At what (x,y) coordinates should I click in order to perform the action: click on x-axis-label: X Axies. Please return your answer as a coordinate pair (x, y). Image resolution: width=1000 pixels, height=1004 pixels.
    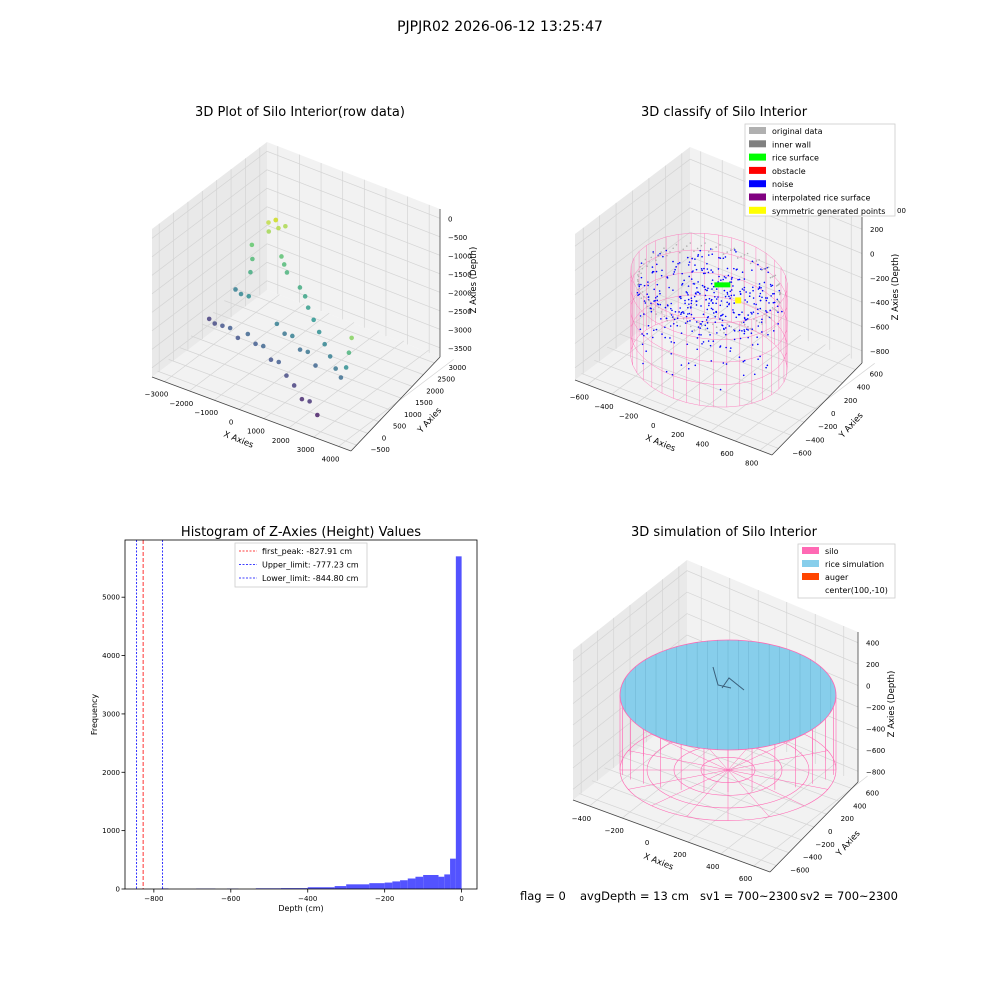
    Looking at the image, I should click on (658, 862).